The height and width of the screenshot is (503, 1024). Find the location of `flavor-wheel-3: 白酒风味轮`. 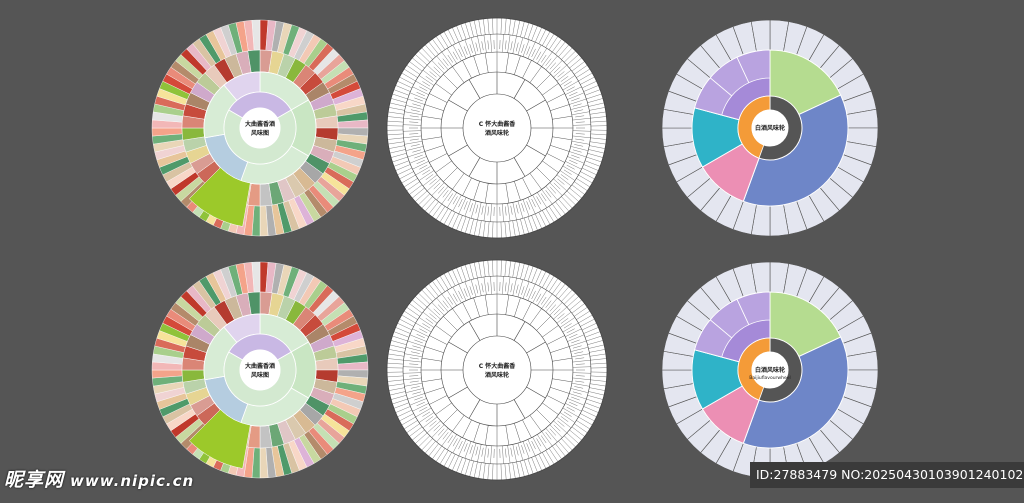

flavor-wheel-3: 白酒风味轮 is located at coordinates (770, 128).